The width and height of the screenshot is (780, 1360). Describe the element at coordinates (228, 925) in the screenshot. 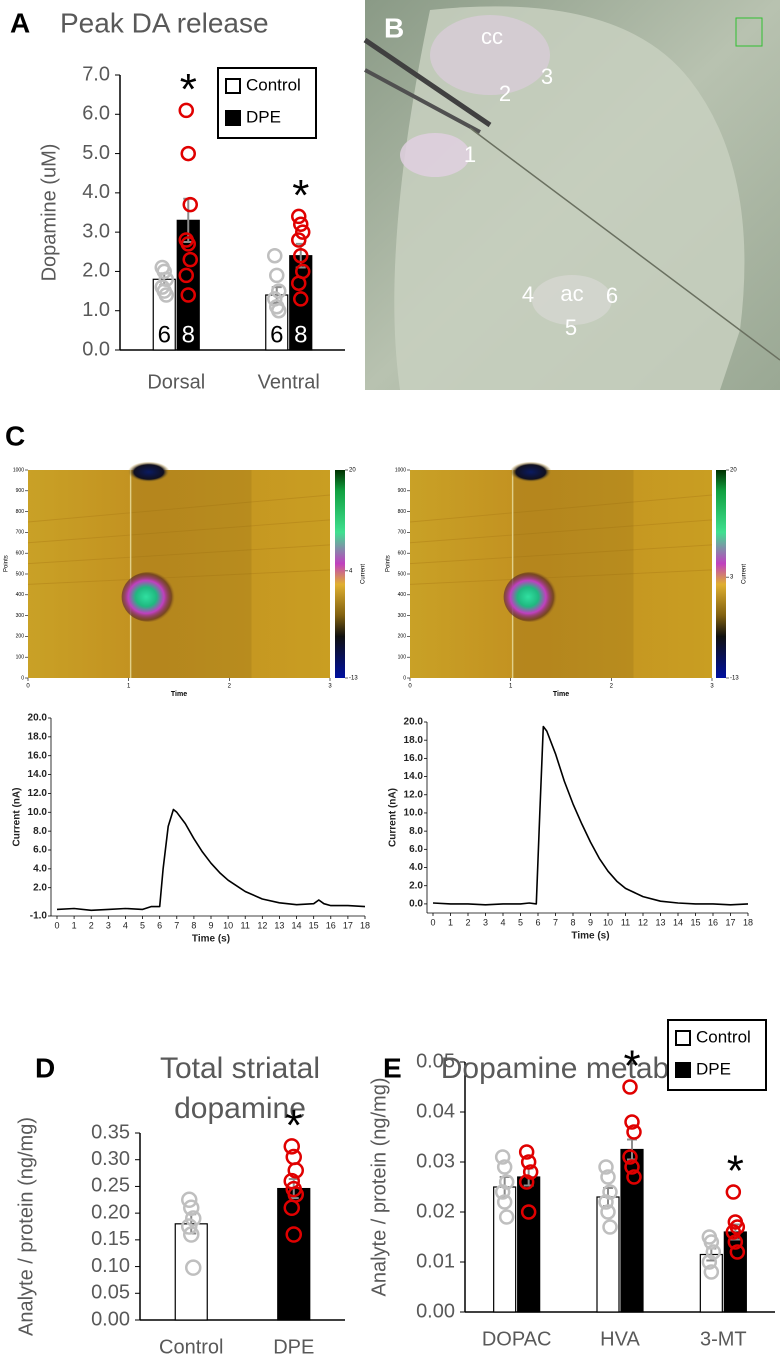

I see `x-tick-label: 10` at that location.